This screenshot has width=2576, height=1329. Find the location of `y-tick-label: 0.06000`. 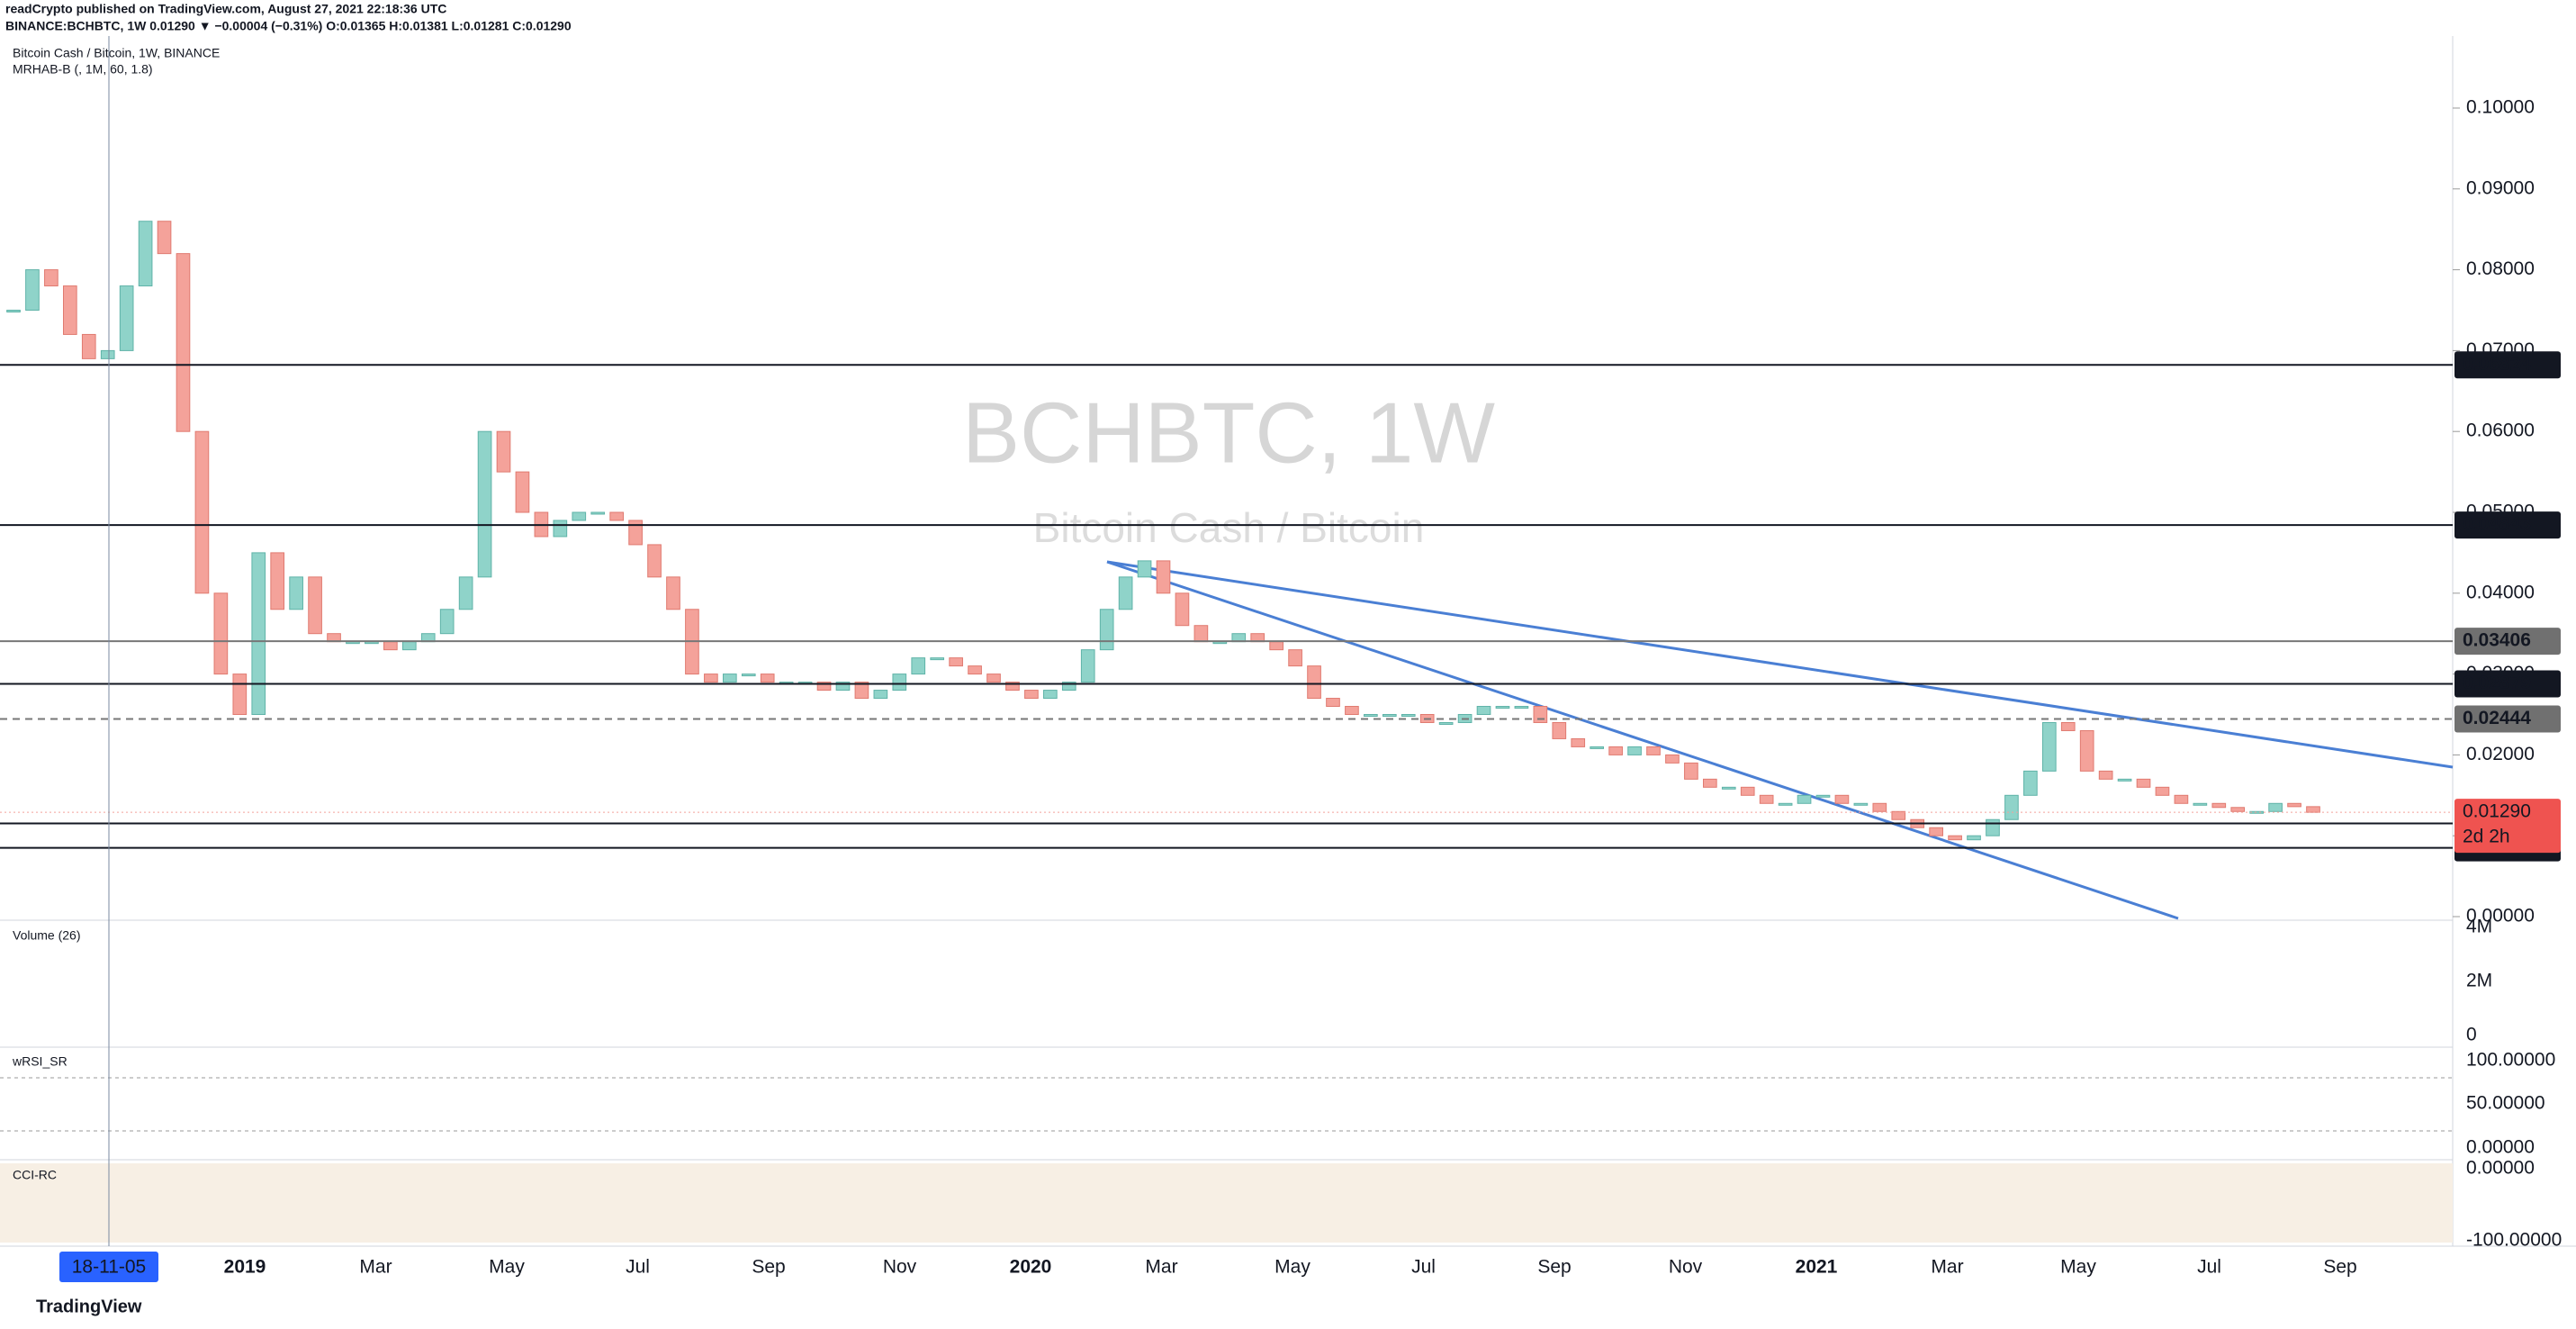

y-tick-label: 0.06000 is located at coordinates (2500, 430).